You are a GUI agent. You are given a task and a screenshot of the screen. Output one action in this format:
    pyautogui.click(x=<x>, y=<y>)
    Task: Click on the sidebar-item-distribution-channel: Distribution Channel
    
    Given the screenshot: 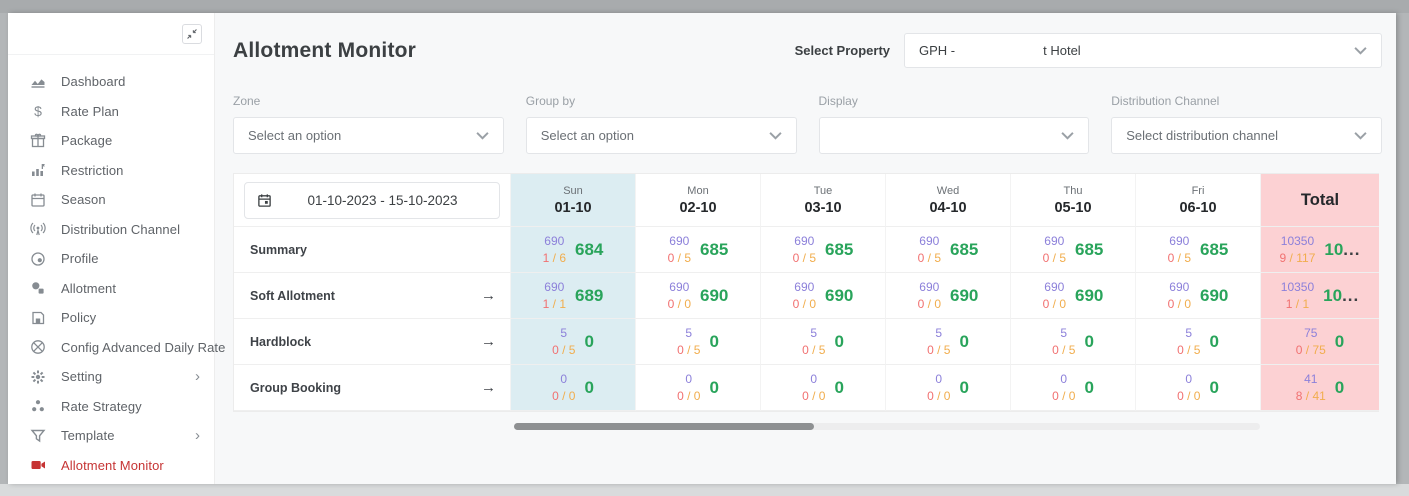 What is the action you would take?
    pyautogui.click(x=111, y=230)
    